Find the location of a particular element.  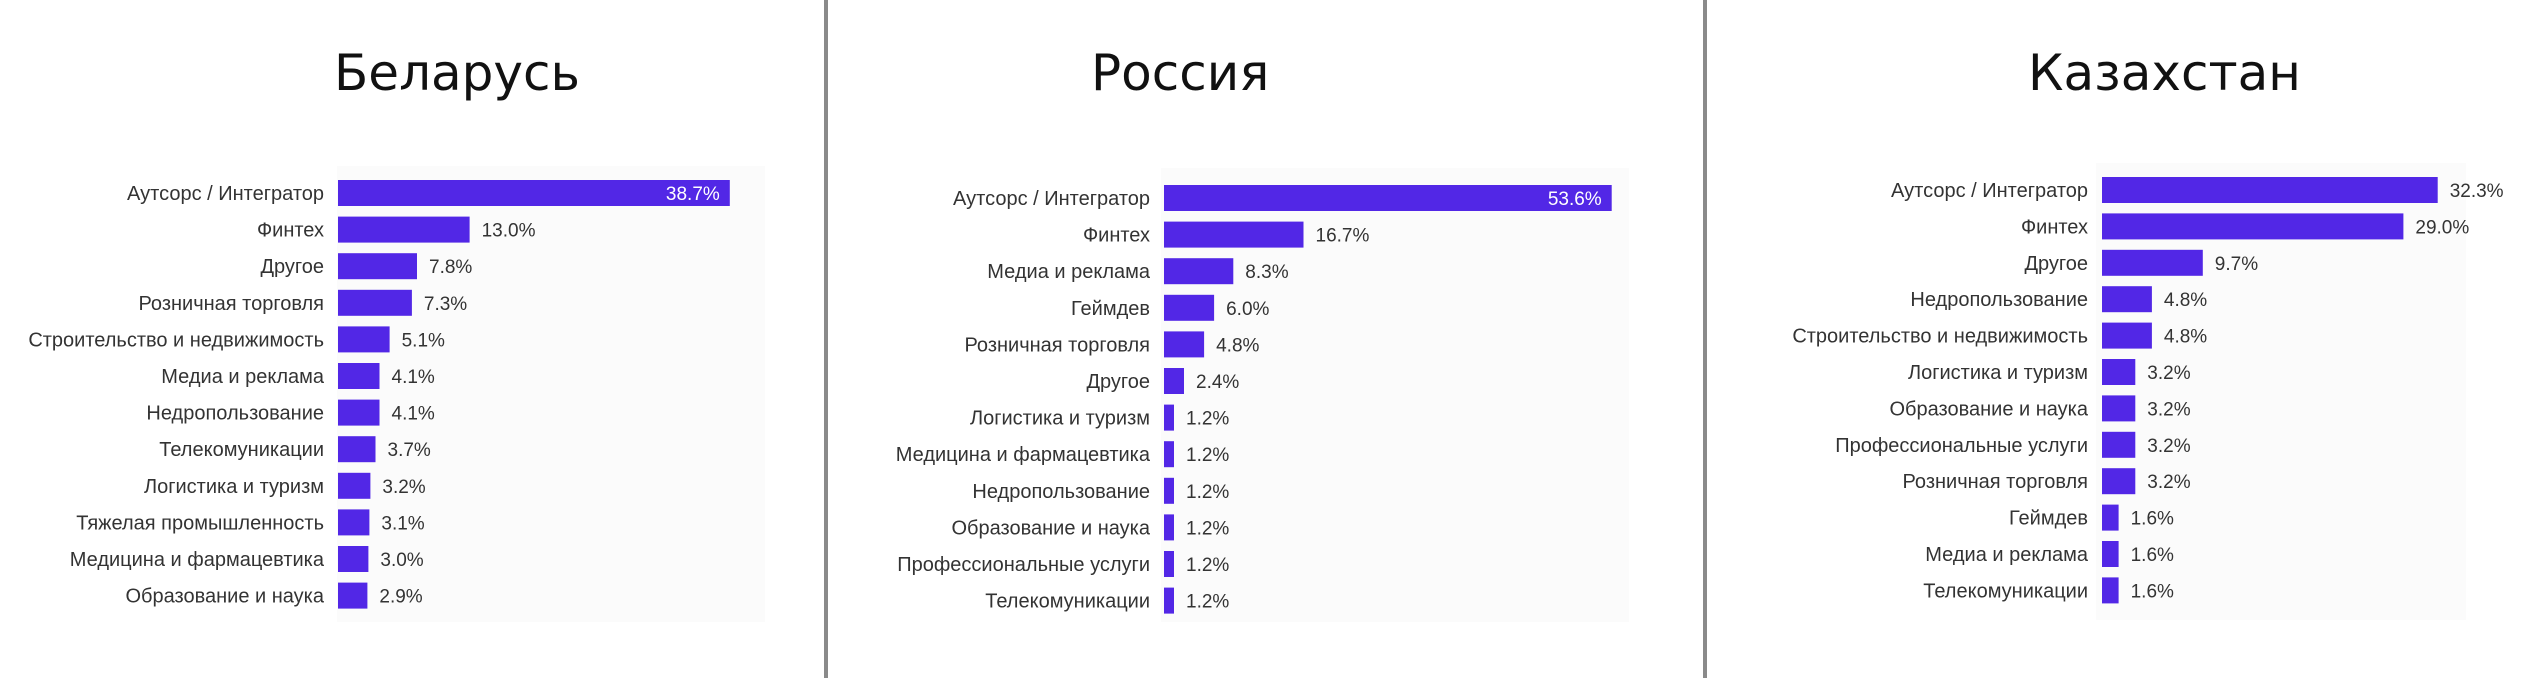

data-label: 2.4% is located at coordinates (1217, 382).